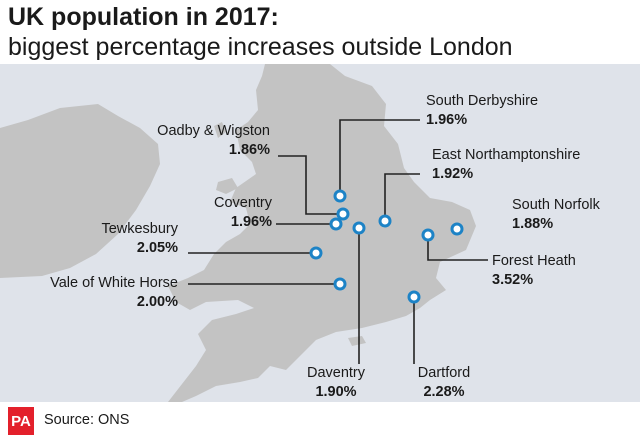 The image size is (640, 442). What do you see at coordinates (357, 341) in the screenshot?
I see `isle-of-wight-land` at bounding box center [357, 341].